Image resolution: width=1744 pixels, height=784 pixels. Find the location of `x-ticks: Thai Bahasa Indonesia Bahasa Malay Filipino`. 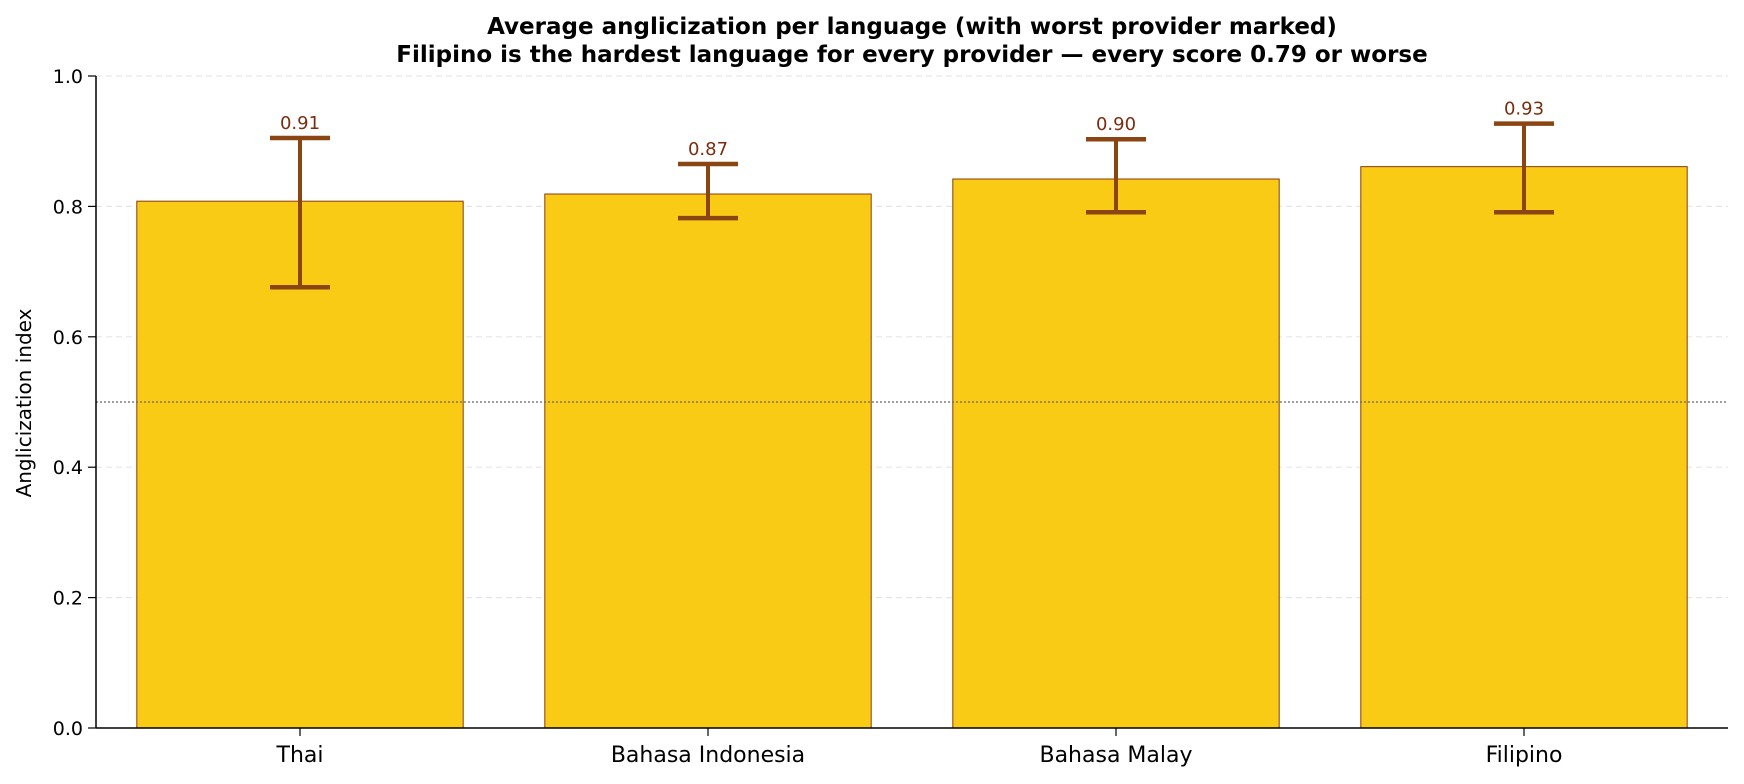

x-ticks: Thai Bahasa Indonesia Bahasa Malay Filipino is located at coordinates (919, 748).